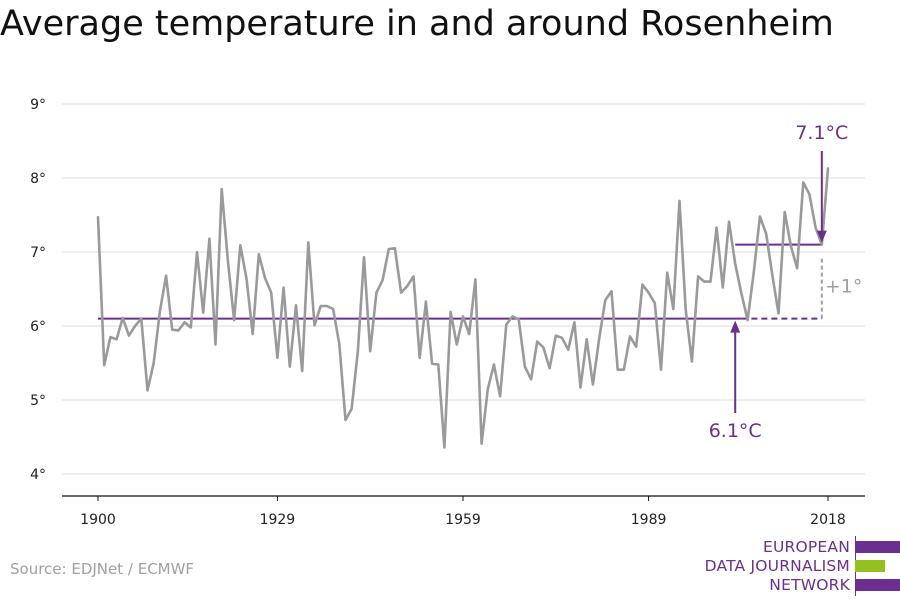 This screenshot has height=600, width=900. I want to click on x-tick-label-1989: 1989, so click(649, 520).